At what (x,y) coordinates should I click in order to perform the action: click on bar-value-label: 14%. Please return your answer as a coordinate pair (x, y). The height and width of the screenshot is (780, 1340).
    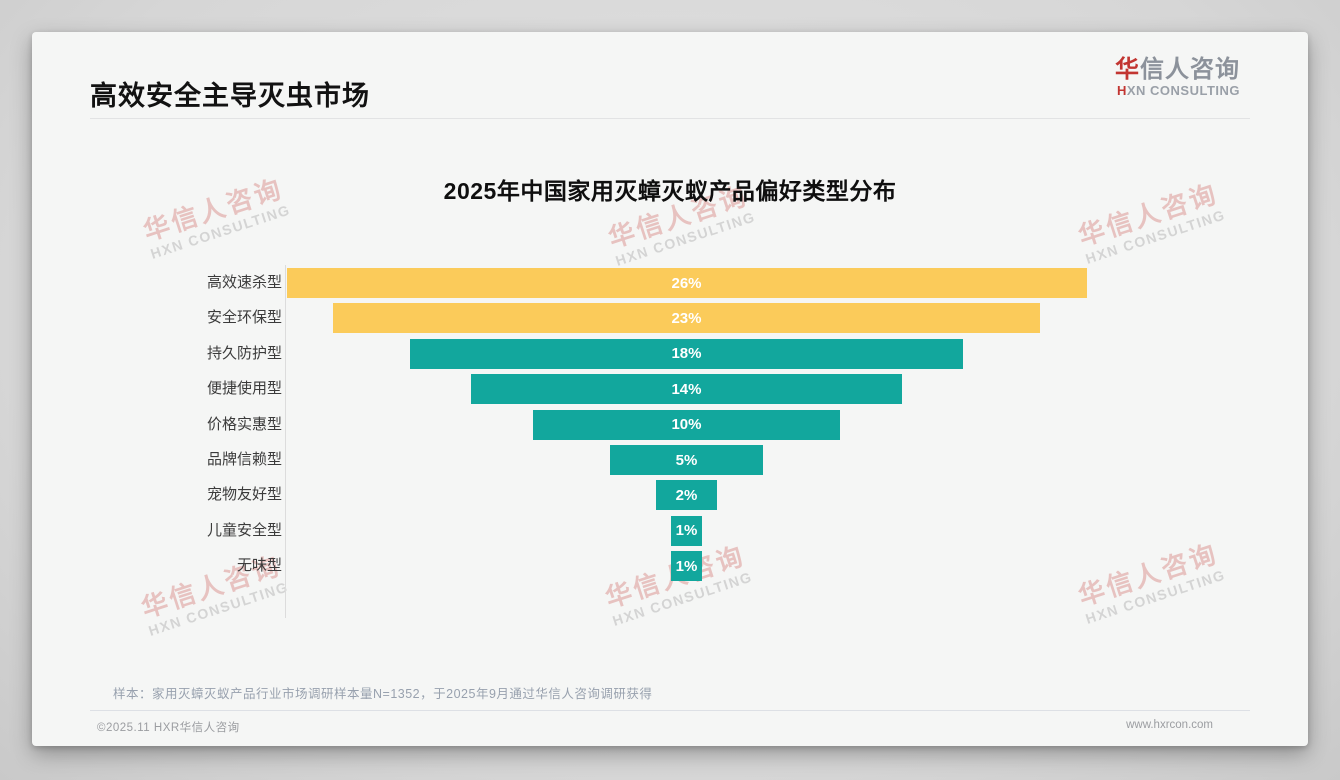
    Looking at the image, I should click on (686, 389).